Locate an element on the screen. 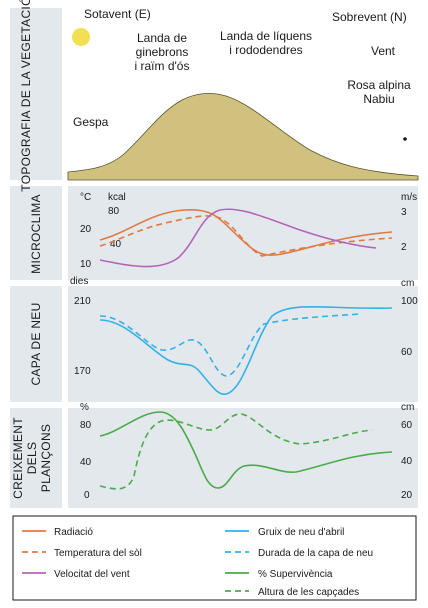  capa-neu-label-panel is located at coordinates (36, 344).